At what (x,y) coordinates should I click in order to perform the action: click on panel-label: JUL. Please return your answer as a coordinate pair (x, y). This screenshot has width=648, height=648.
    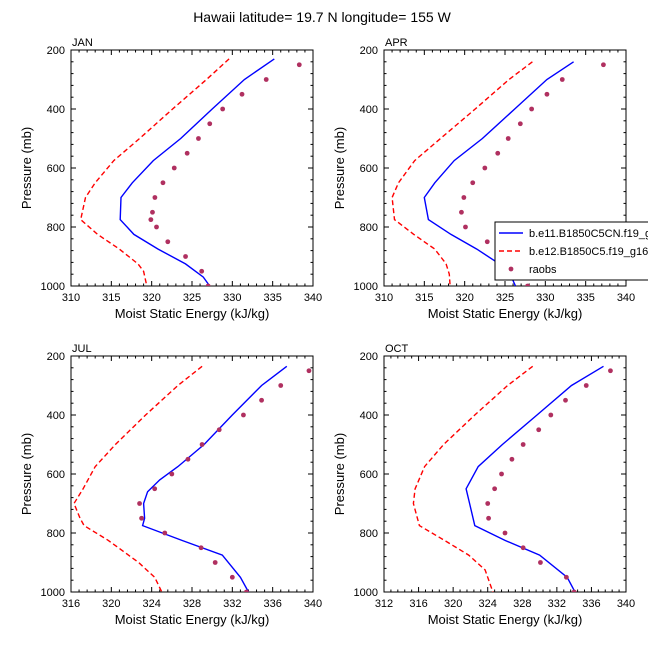
    Looking at the image, I should click on (82, 349).